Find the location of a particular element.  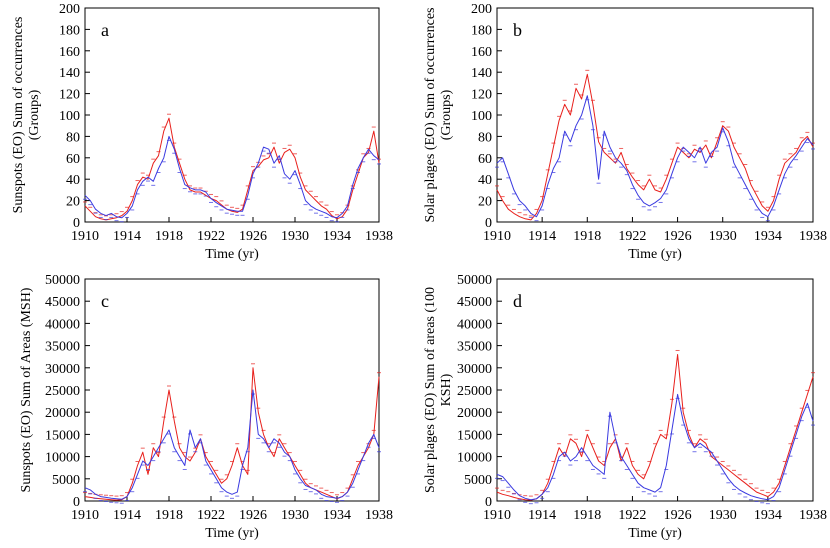

y-axis-label-line: Solar plages (EO) Sum of areas (100 is located at coordinates (430, 390).